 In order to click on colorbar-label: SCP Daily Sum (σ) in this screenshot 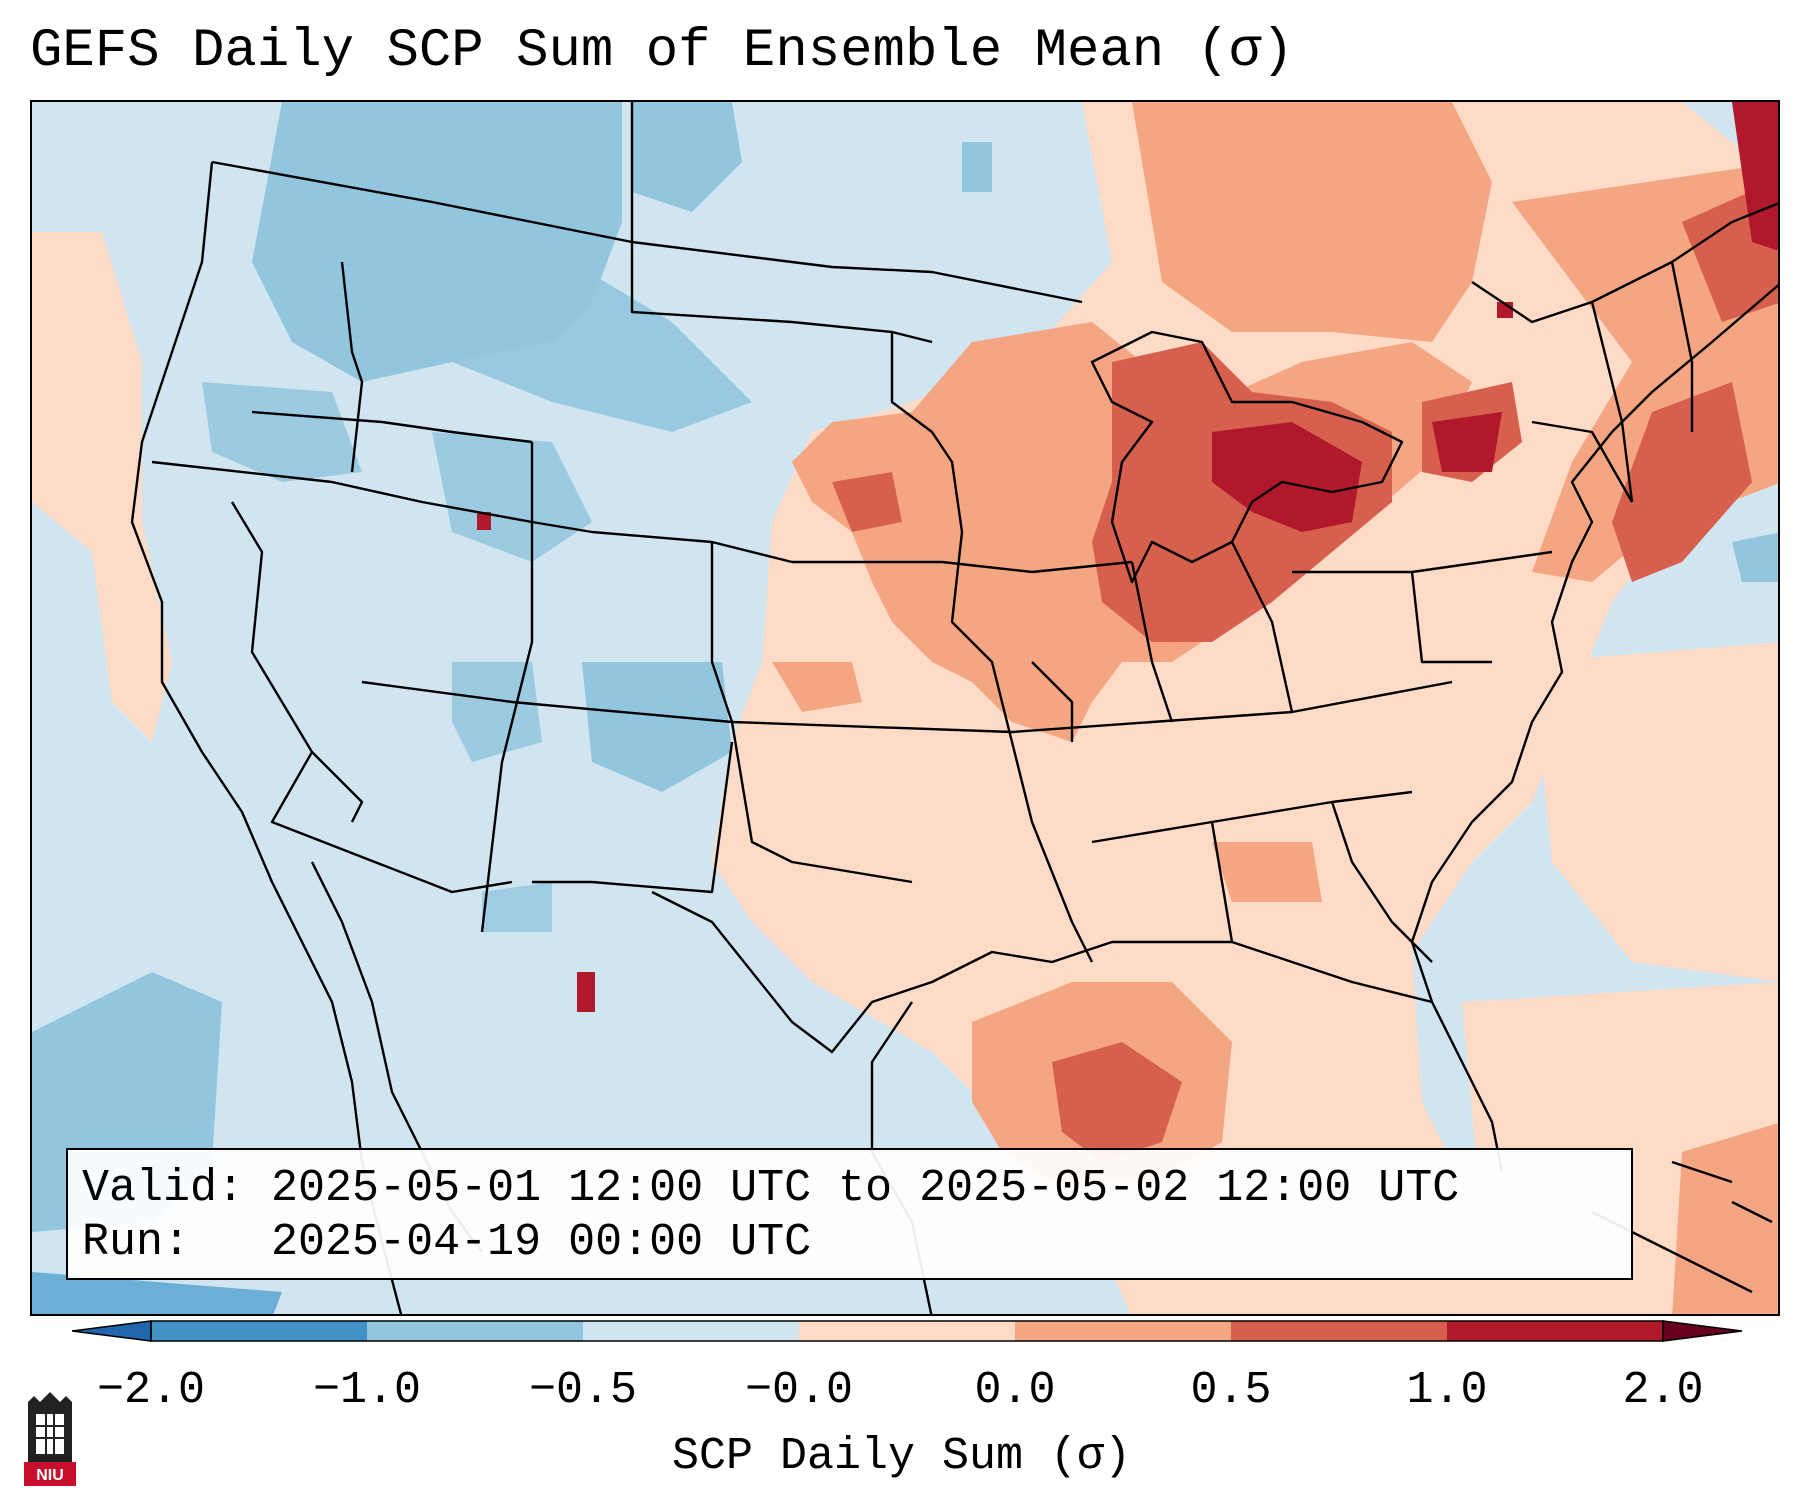, I will do `click(901, 1456)`.